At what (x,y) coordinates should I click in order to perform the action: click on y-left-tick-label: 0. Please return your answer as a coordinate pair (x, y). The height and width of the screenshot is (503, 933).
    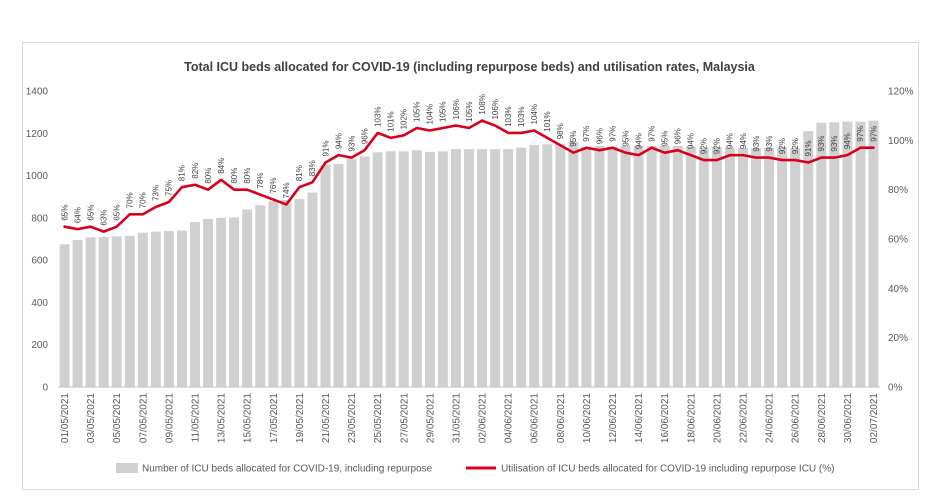
    Looking at the image, I should click on (45, 388).